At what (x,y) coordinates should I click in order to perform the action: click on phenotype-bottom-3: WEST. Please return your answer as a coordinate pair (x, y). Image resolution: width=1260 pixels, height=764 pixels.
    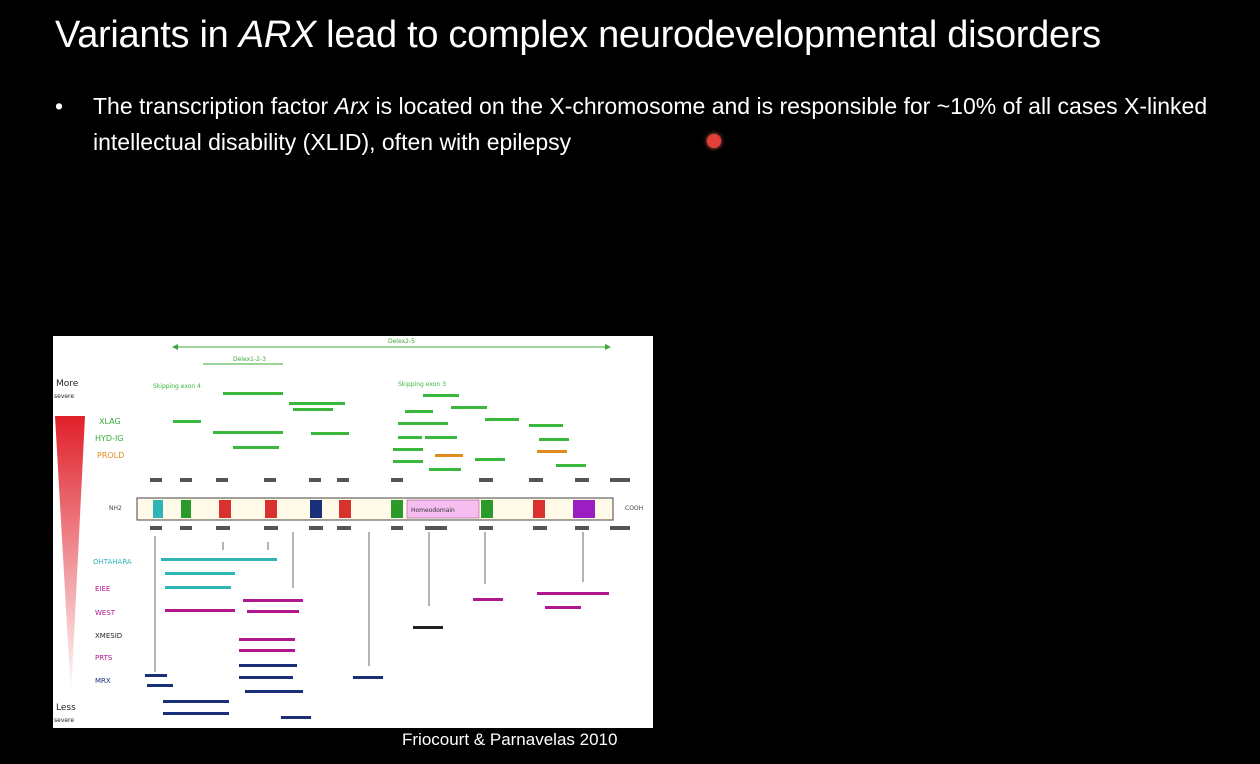
    Looking at the image, I should click on (105, 613).